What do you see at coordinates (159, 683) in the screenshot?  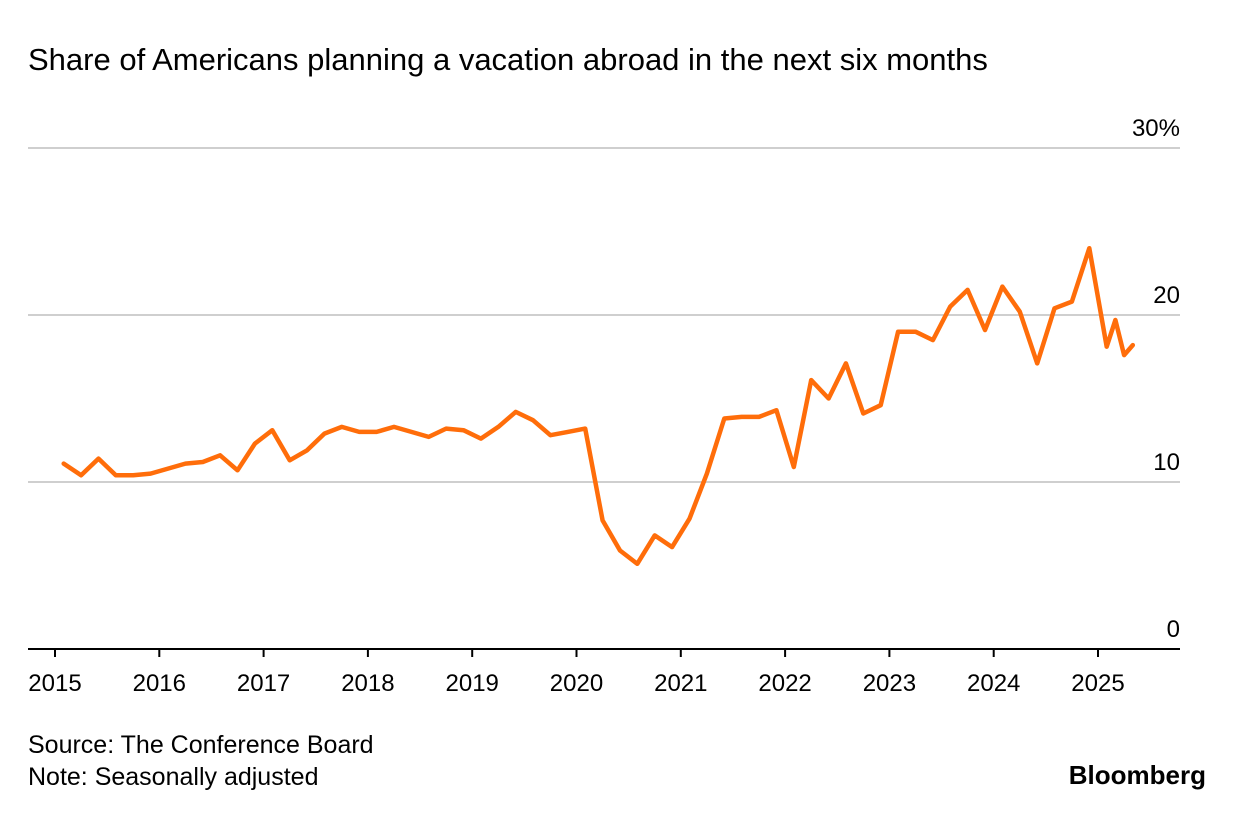 I see `x-tick-label: 2016` at bounding box center [159, 683].